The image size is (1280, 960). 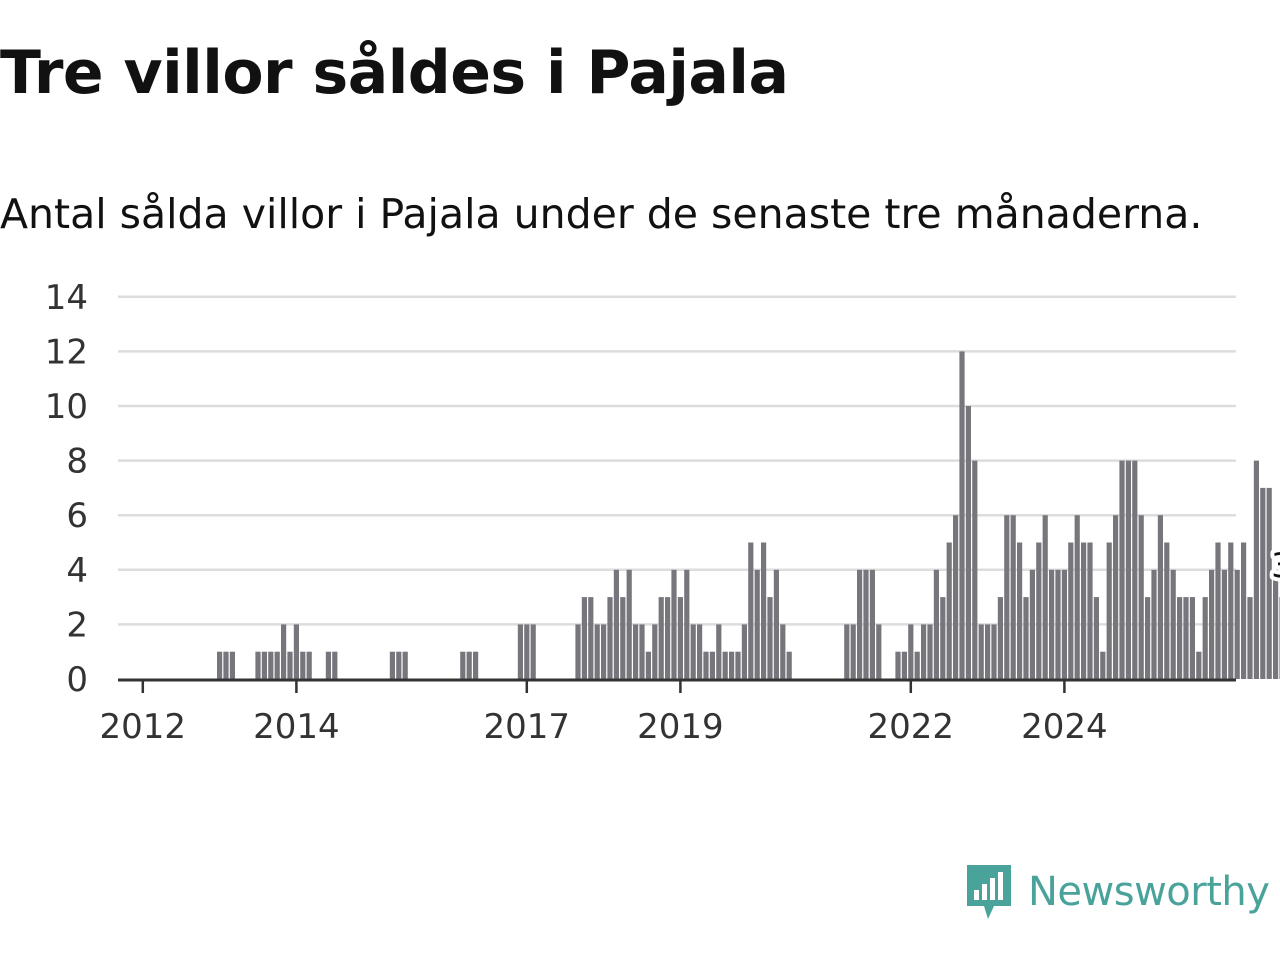 I want to click on y-tick-label: 8, so click(x=77, y=462).